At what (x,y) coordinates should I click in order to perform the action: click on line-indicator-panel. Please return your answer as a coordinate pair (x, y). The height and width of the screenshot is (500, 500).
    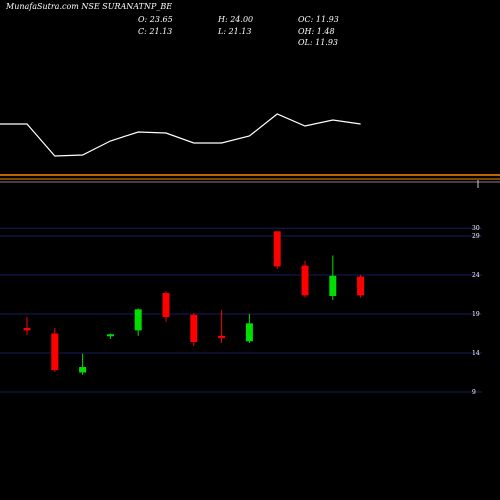
    Looking at the image, I should click on (180, 135).